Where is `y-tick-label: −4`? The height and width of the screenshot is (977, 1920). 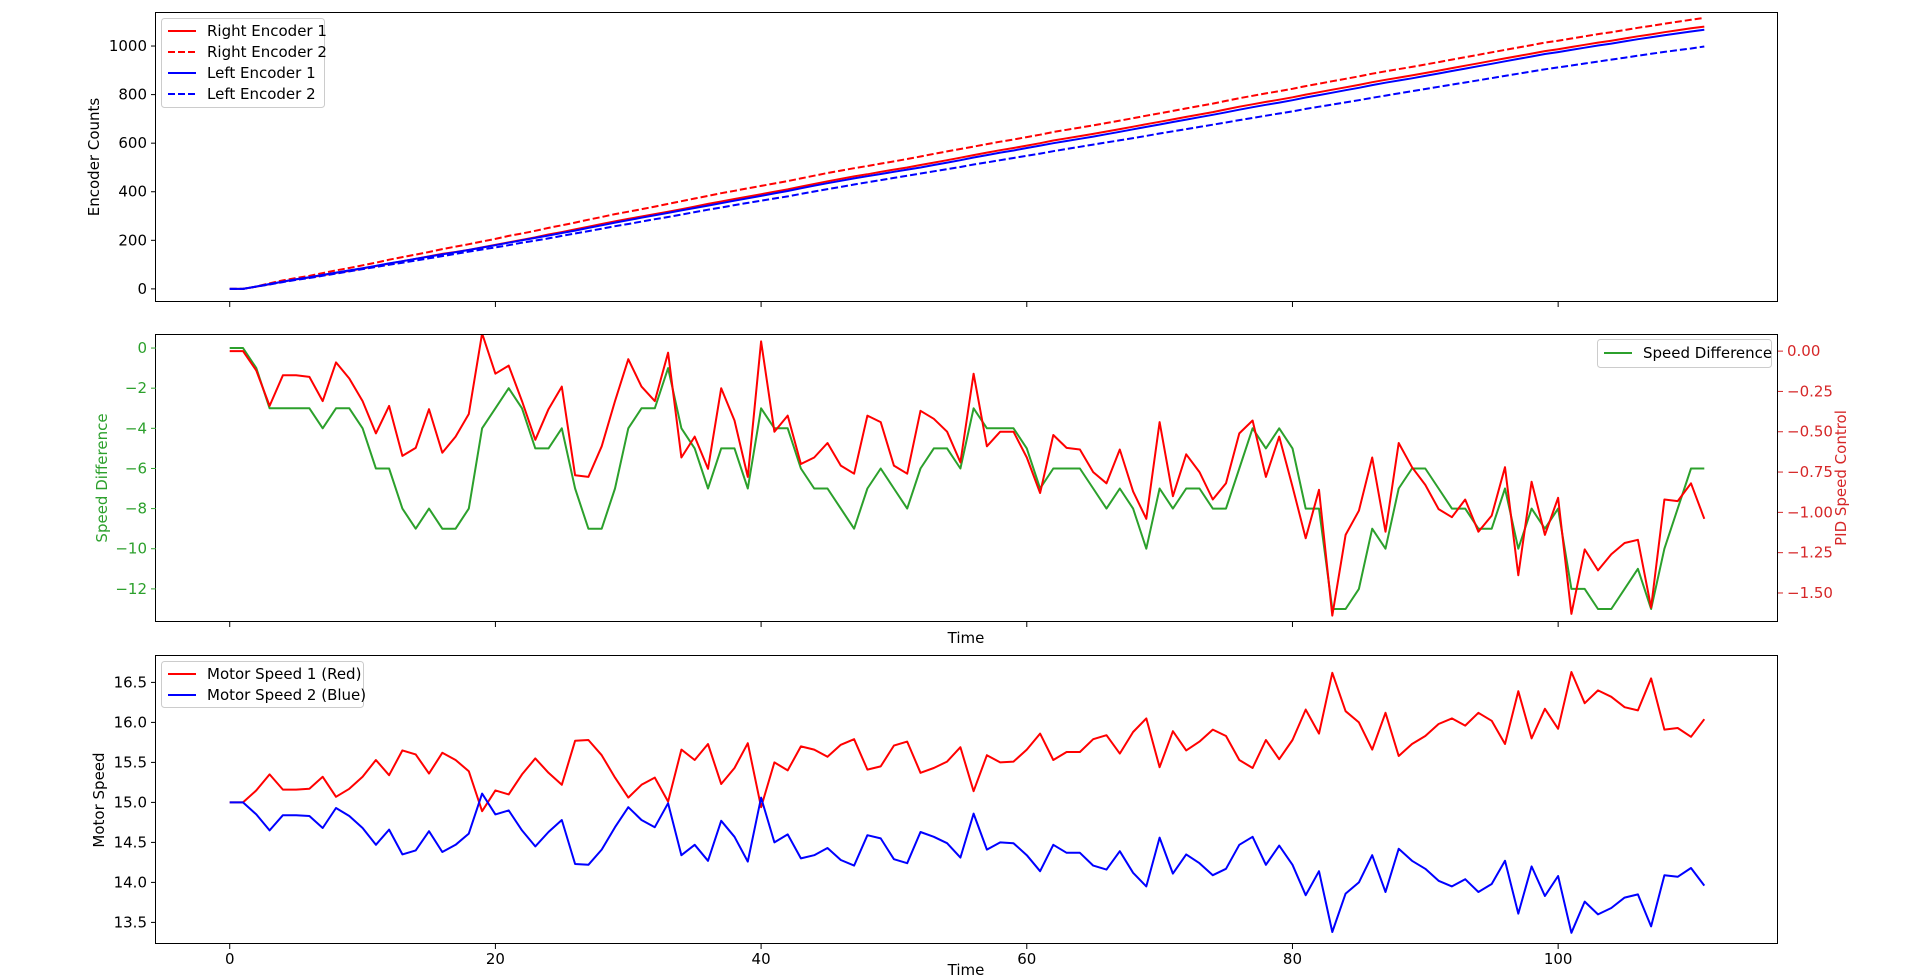 y-tick-label: −4 is located at coordinates (136, 428).